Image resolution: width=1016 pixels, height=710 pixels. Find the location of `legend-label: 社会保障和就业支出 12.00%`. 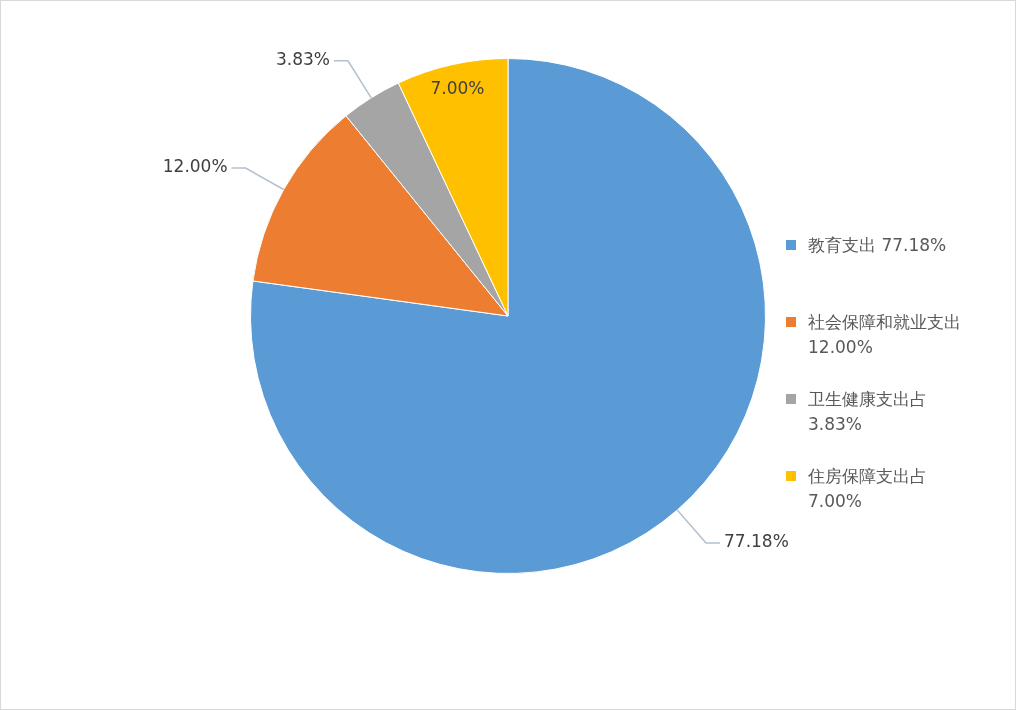

legend-label: 社会保障和就业支出 12.00% is located at coordinates (885, 335).